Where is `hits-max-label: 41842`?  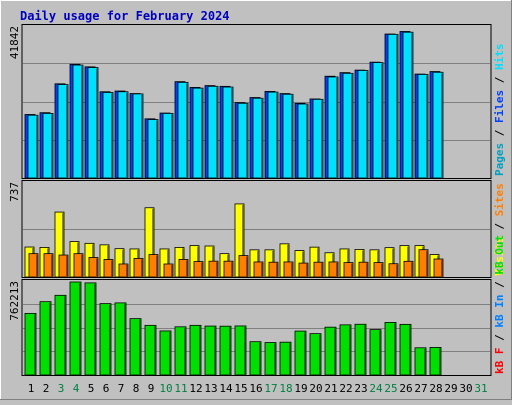 hits-max-label: 41842 is located at coordinates (14, 42).